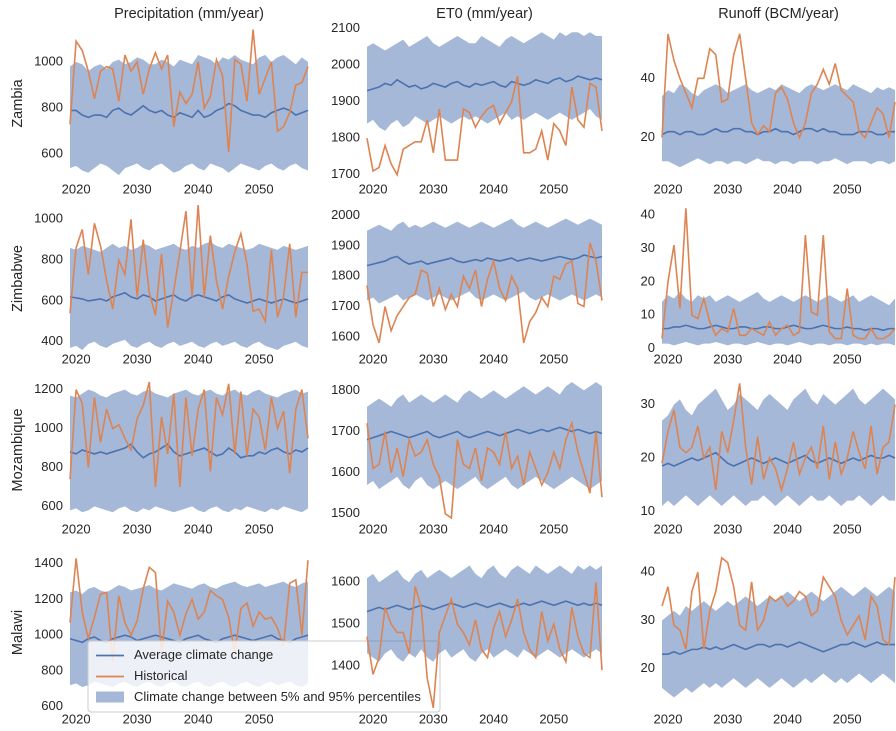 The image size is (896, 731). Describe the element at coordinates (18, 449) in the screenshot. I see `row-label: Mozambique` at that location.